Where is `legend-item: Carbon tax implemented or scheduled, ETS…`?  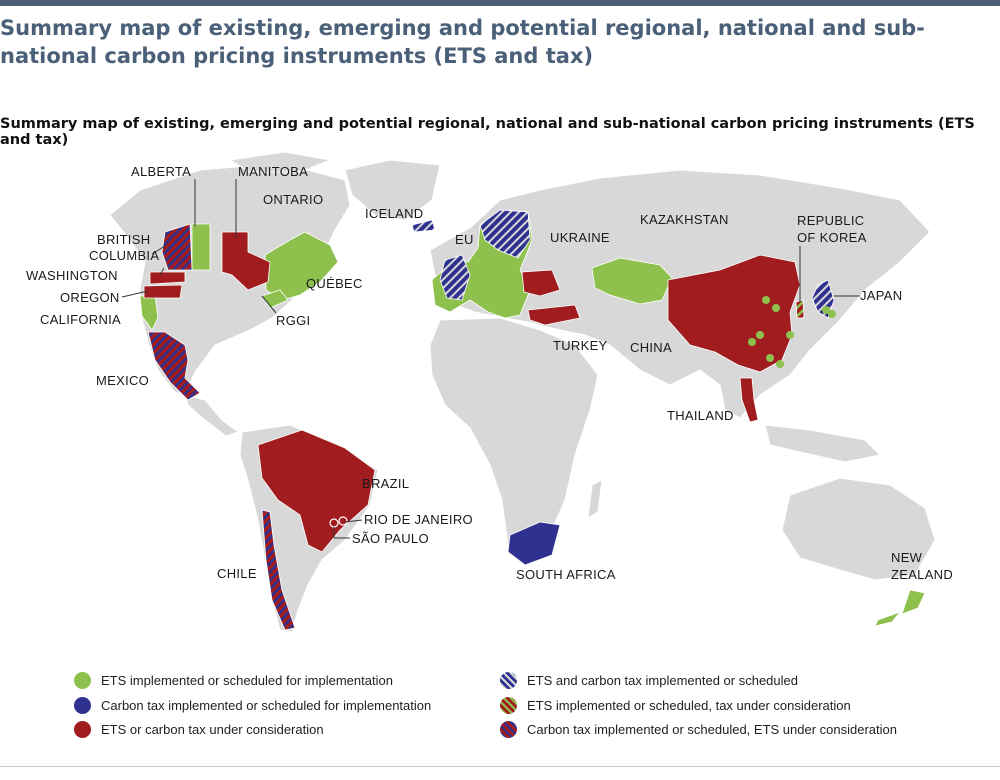 legend-item: Carbon tax implemented or scheduled, ETS… is located at coordinates (698, 729).